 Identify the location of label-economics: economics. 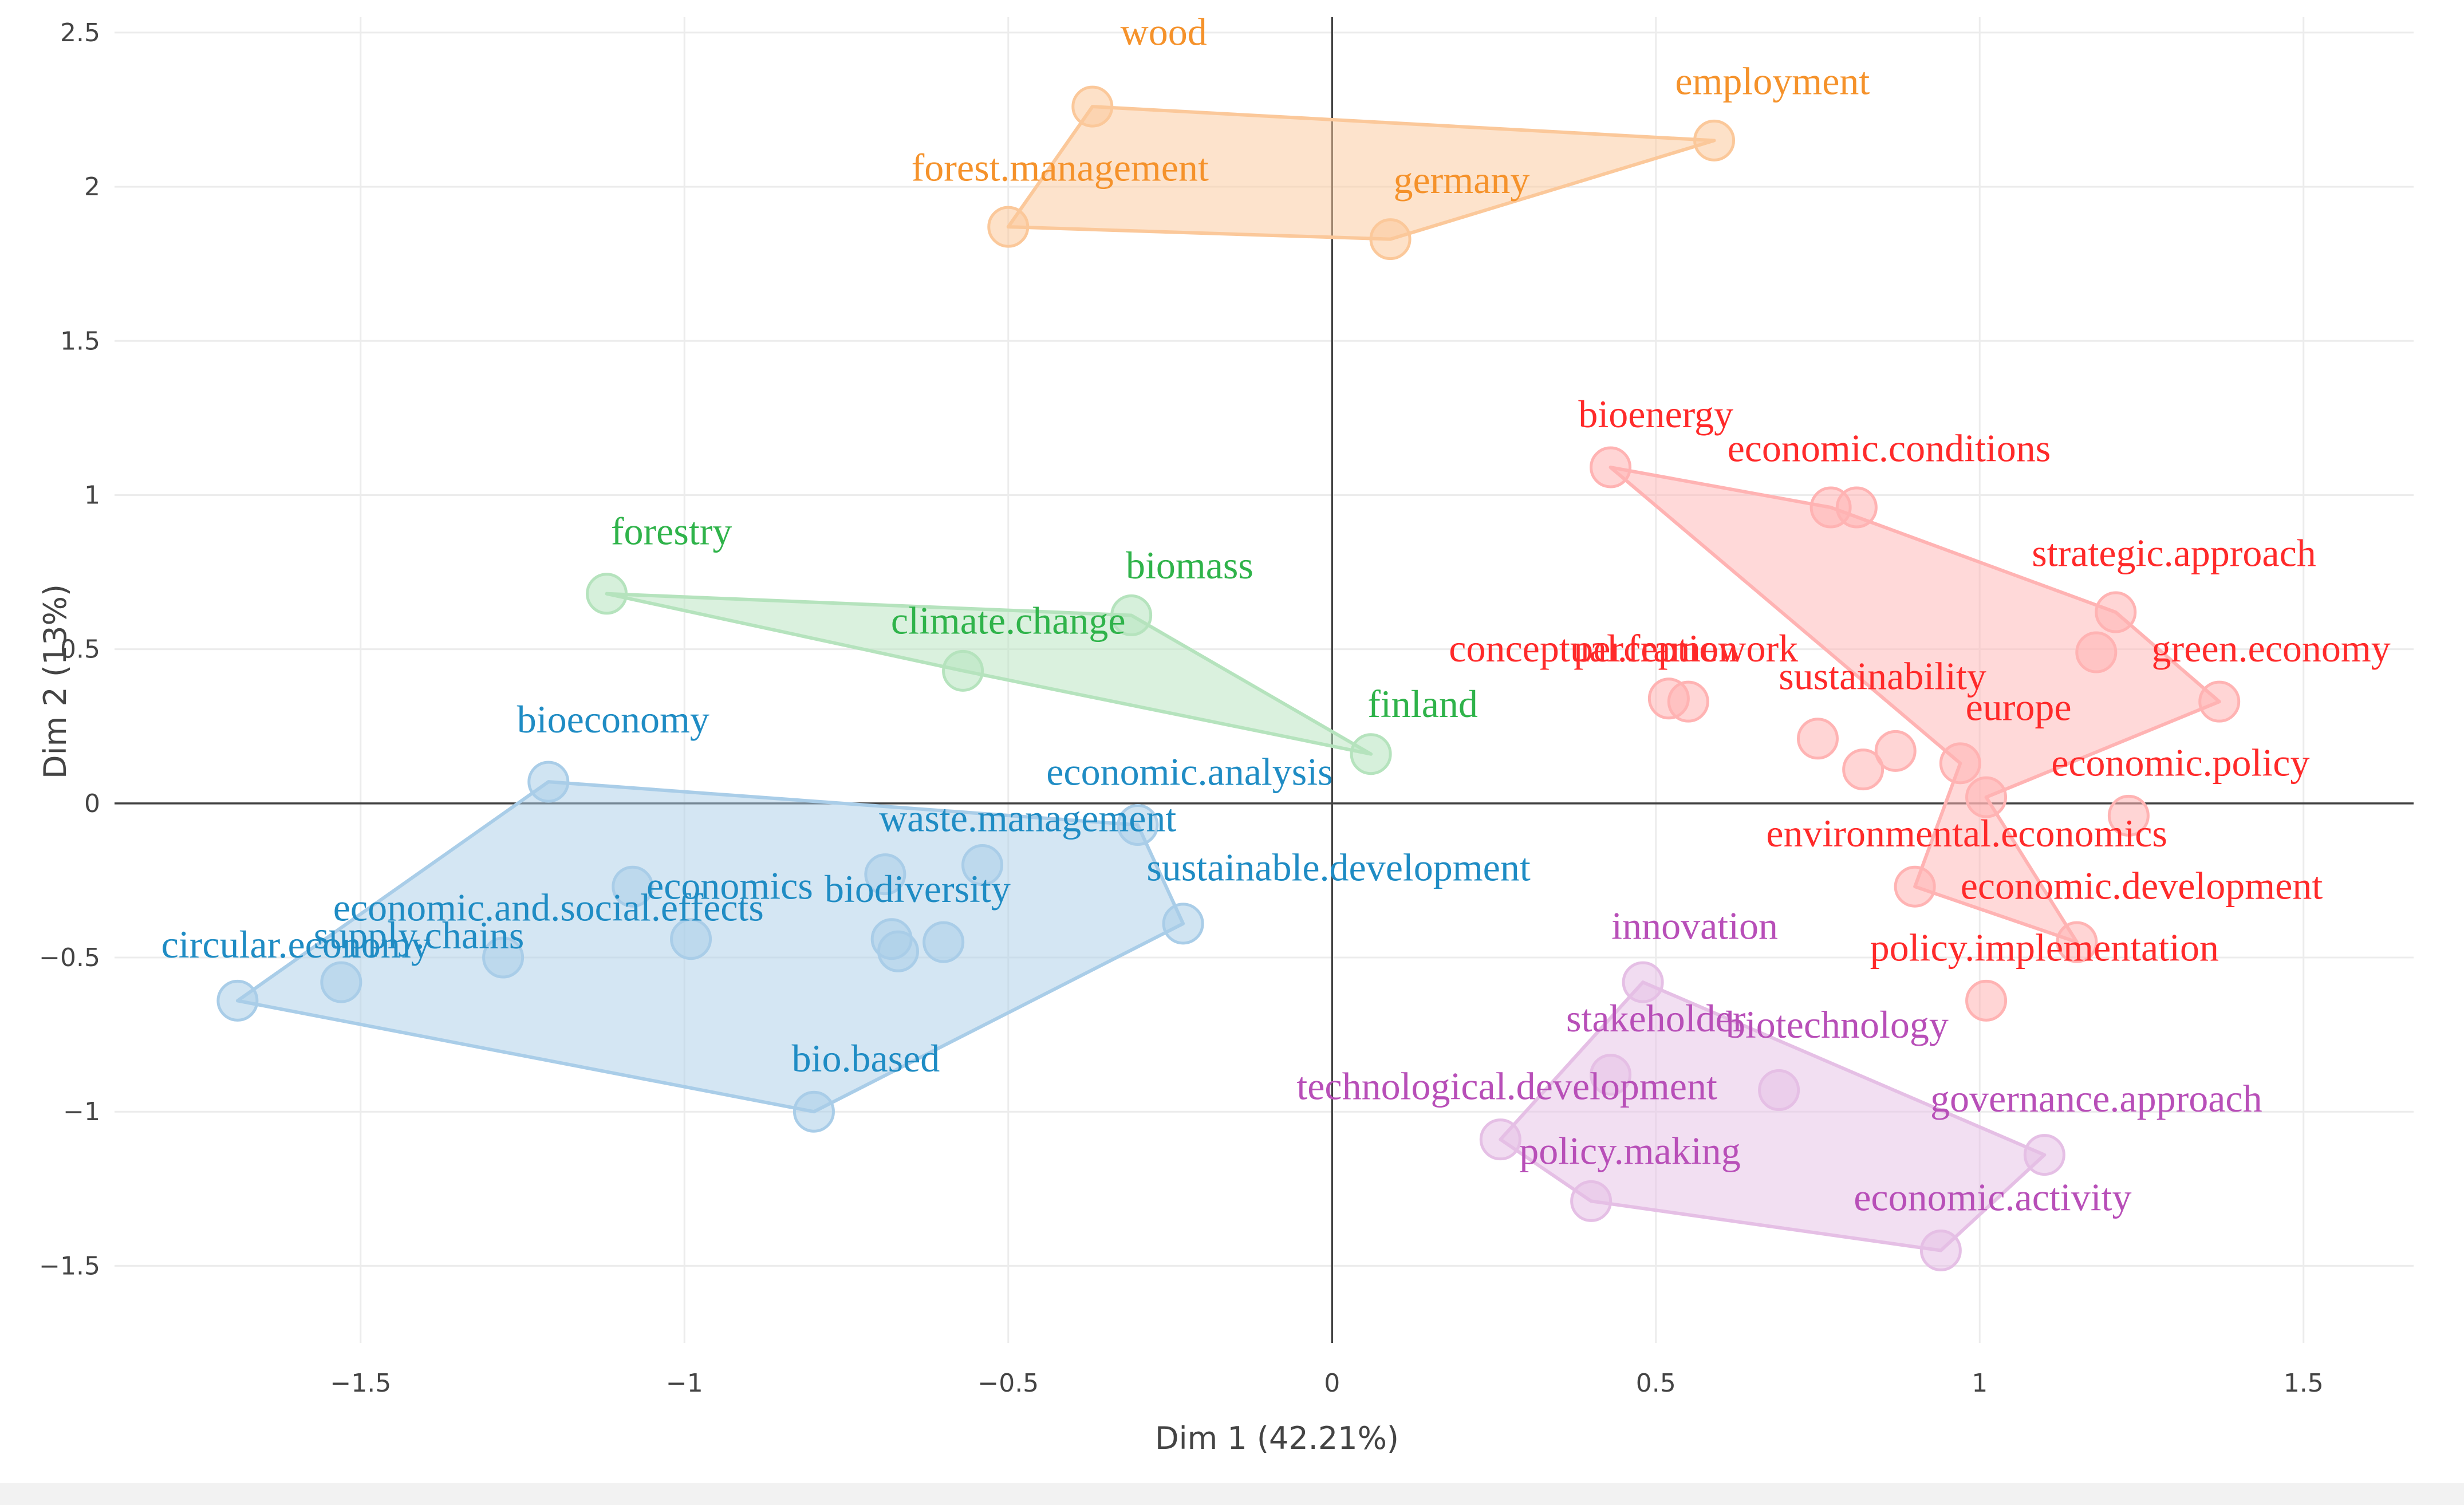
(729, 886).